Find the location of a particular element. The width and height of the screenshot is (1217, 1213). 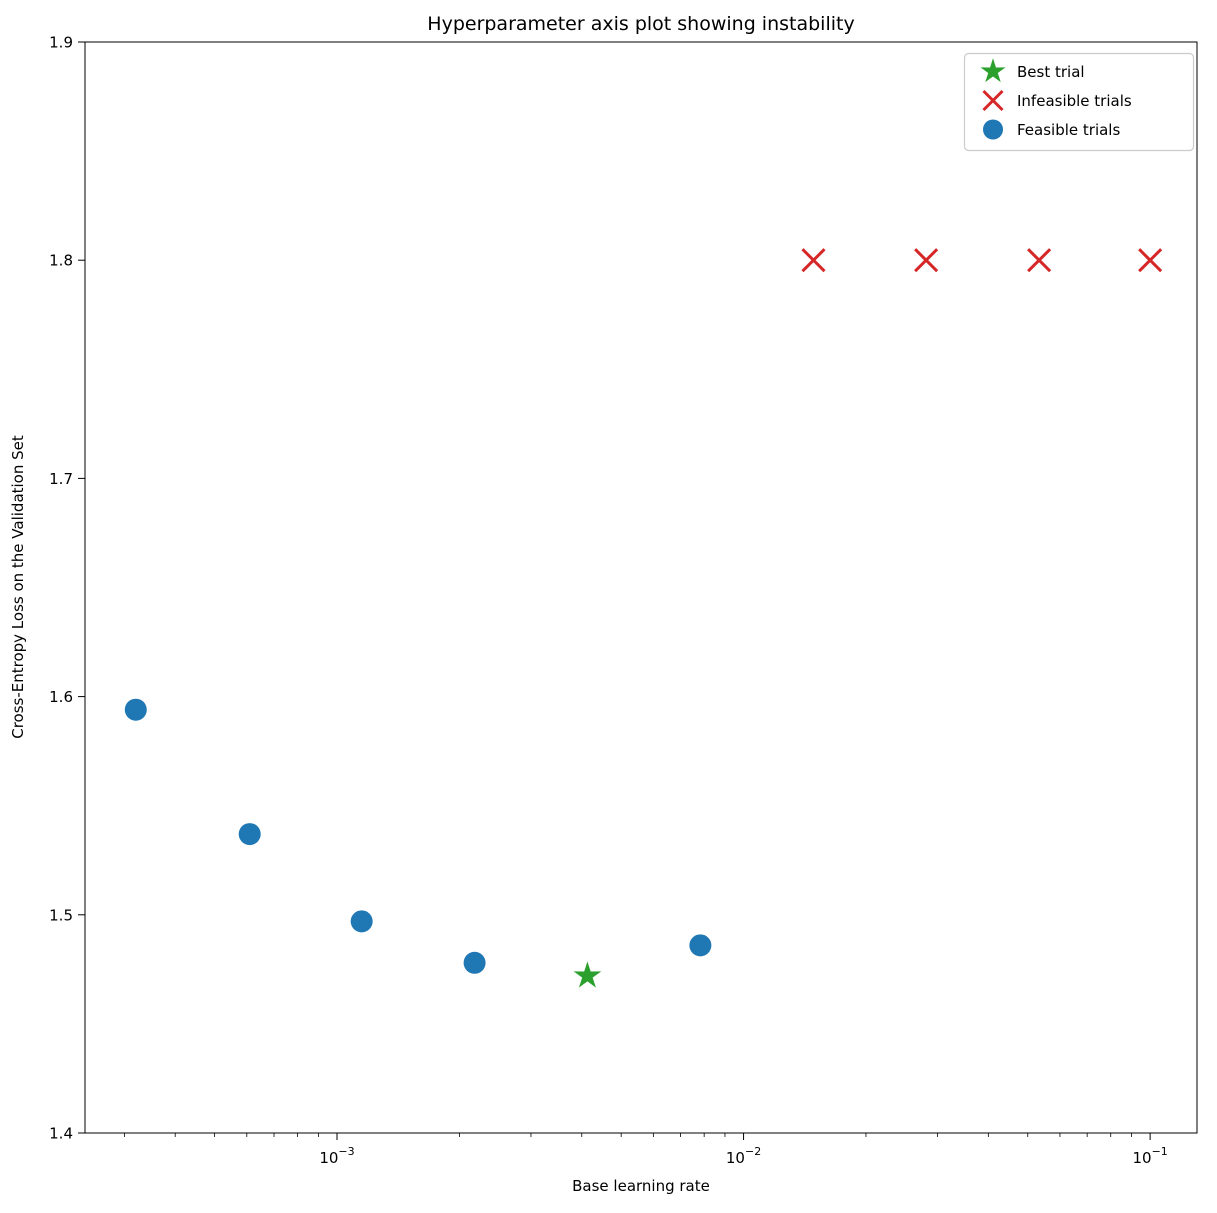

legend-marker-feasible-circle-icon is located at coordinates (993, 129).